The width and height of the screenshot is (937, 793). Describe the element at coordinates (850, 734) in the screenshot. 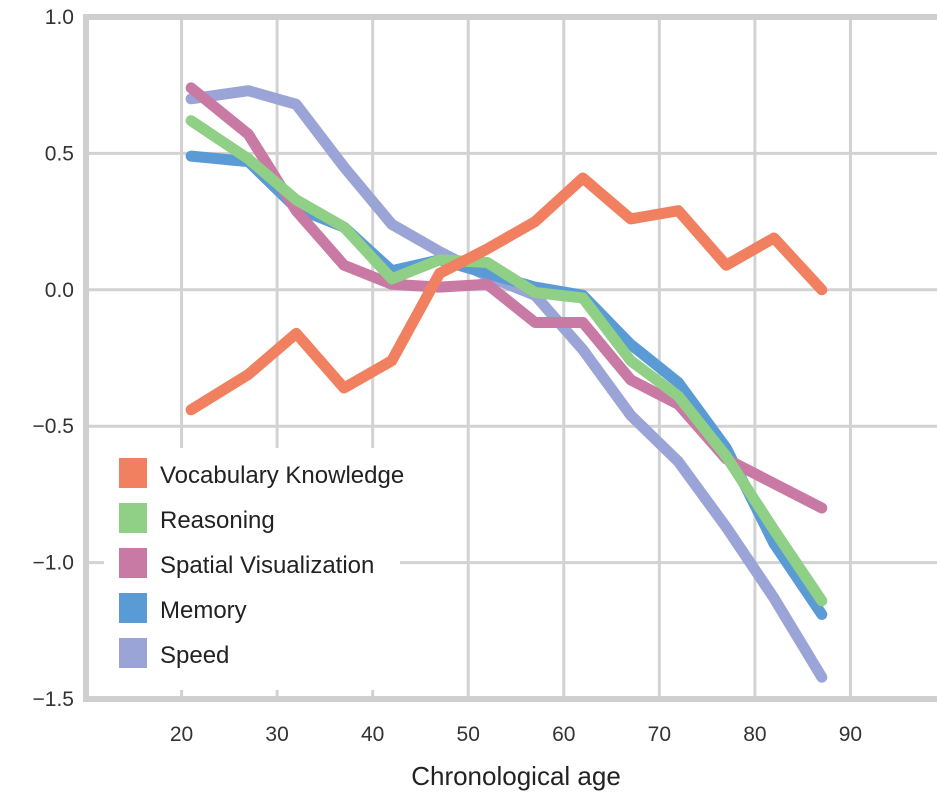

I see `x-tick-label: 90` at that location.